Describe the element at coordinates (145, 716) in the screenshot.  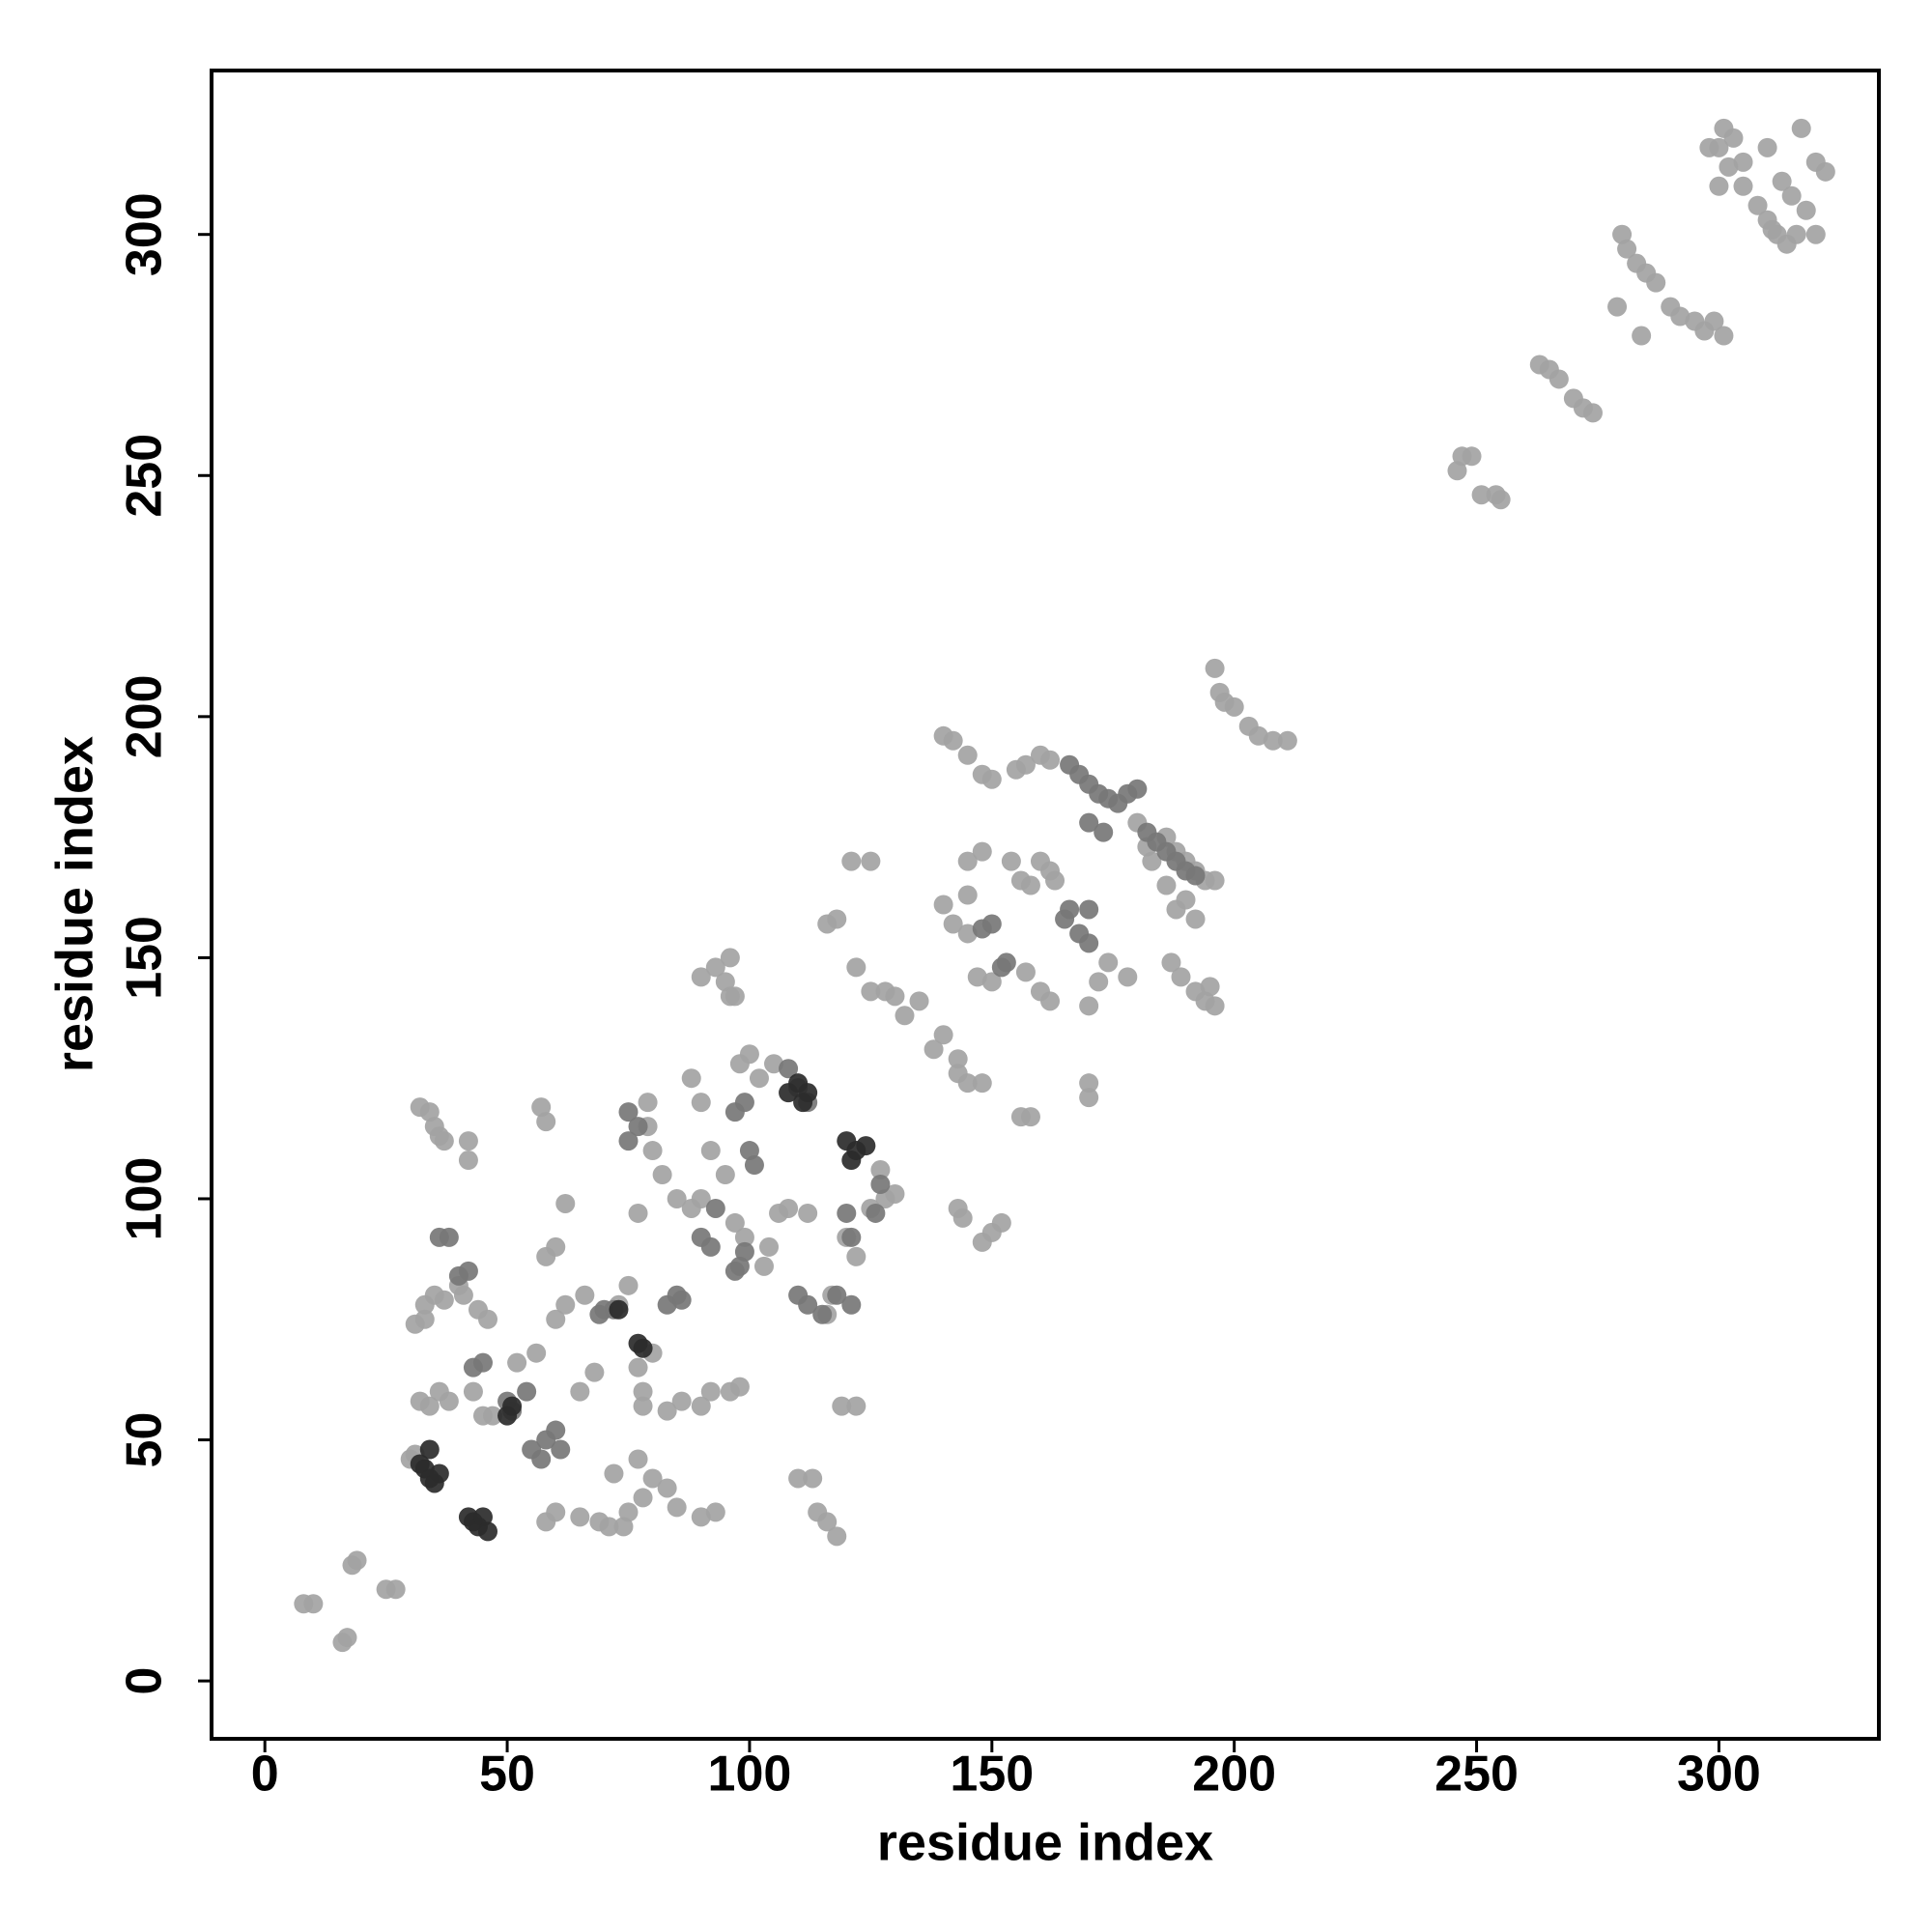
I see `y-tick-label: 200` at that location.